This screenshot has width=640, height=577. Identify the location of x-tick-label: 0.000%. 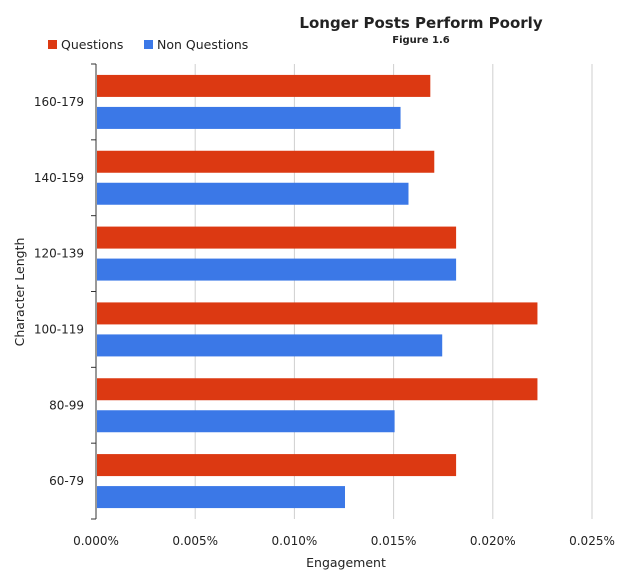
(96, 541).